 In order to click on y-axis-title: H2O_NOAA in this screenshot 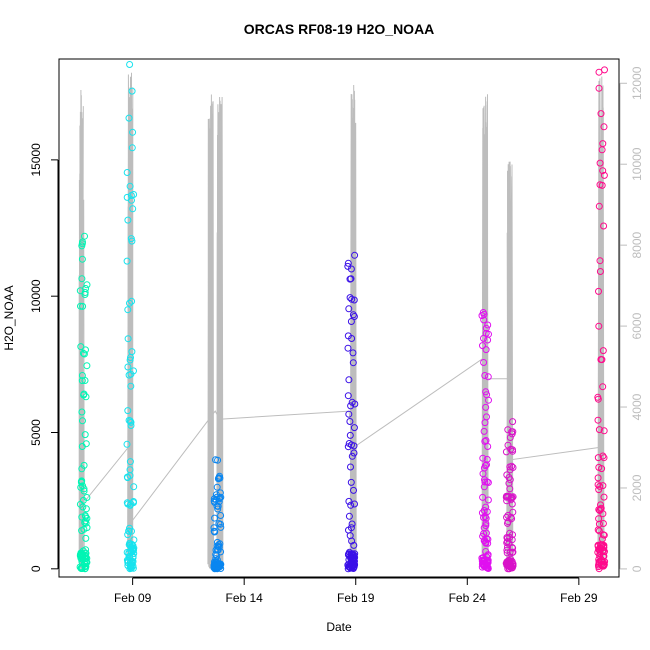, I will do `click(9, 317)`.